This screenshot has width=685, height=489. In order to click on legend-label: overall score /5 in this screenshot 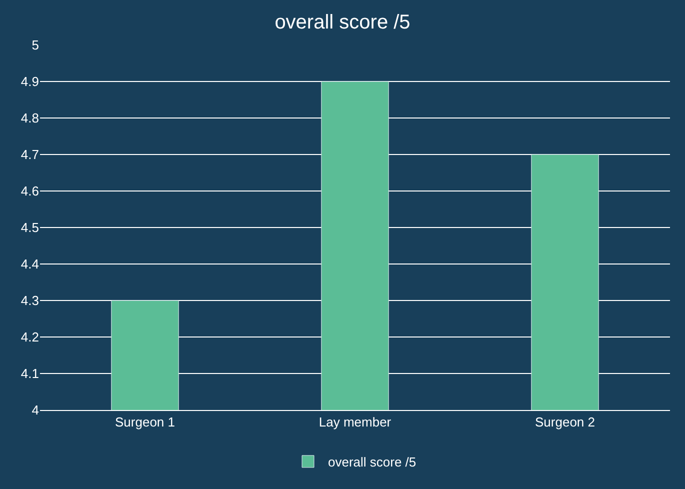, I will do `click(372, 462)`.